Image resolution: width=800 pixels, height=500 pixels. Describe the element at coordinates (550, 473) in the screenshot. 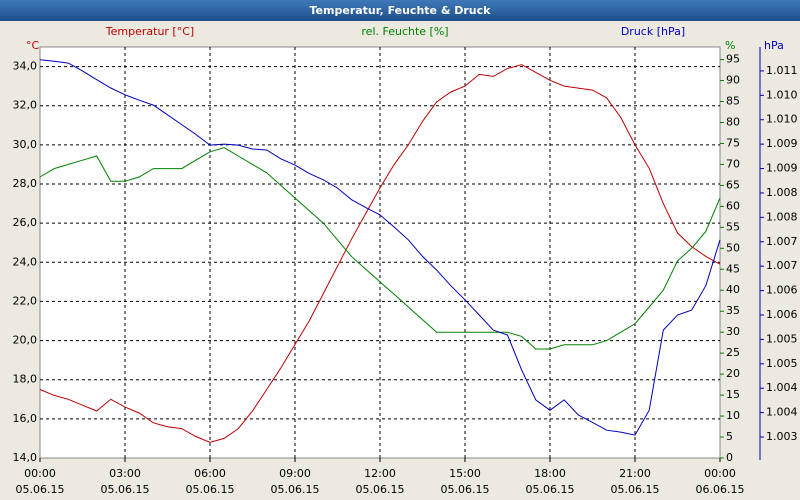

I see `x-tick-label: 18:00` at that location.